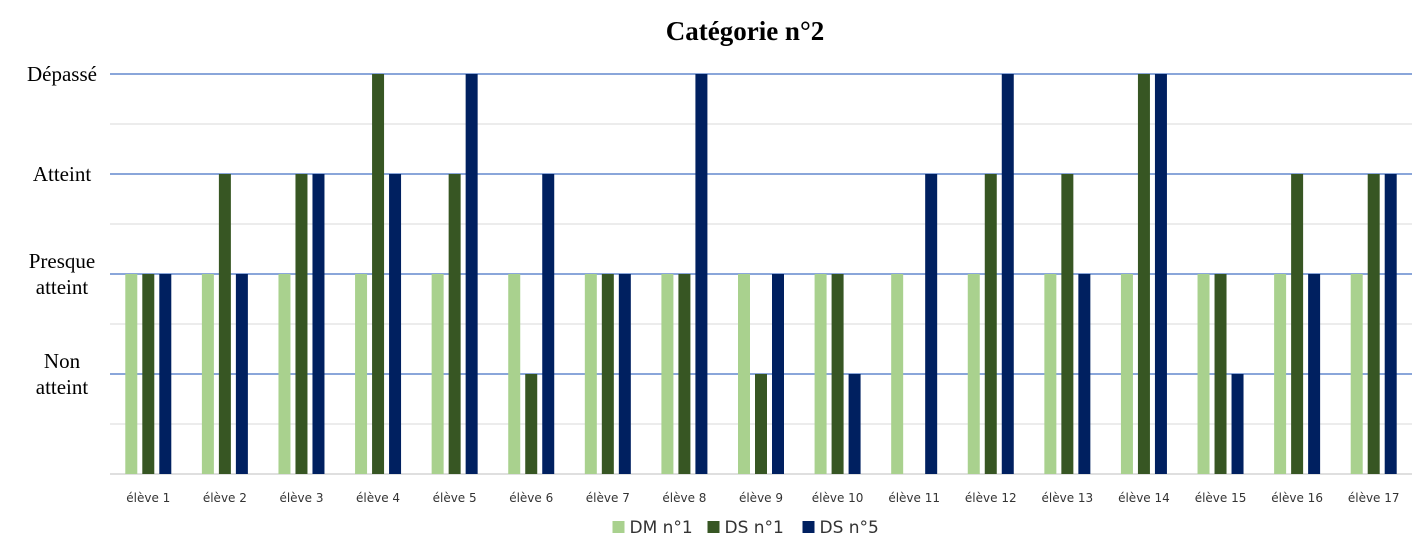  Describe the element at coordinates (914, 498) in the screenshot. I see `x-axis-tick-label: élève 11` at that location.